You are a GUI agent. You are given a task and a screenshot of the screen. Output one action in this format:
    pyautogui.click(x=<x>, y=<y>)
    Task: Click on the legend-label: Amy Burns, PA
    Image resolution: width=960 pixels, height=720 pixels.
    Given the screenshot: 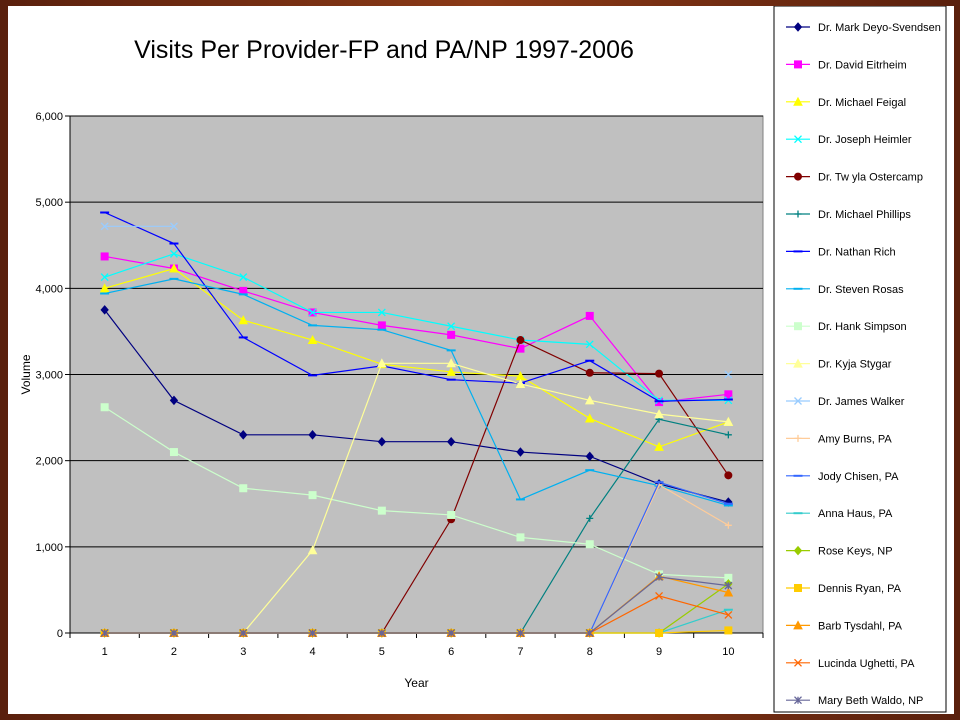 What is the action you would take?
    pyautogui.click(x=855, y=439)
    